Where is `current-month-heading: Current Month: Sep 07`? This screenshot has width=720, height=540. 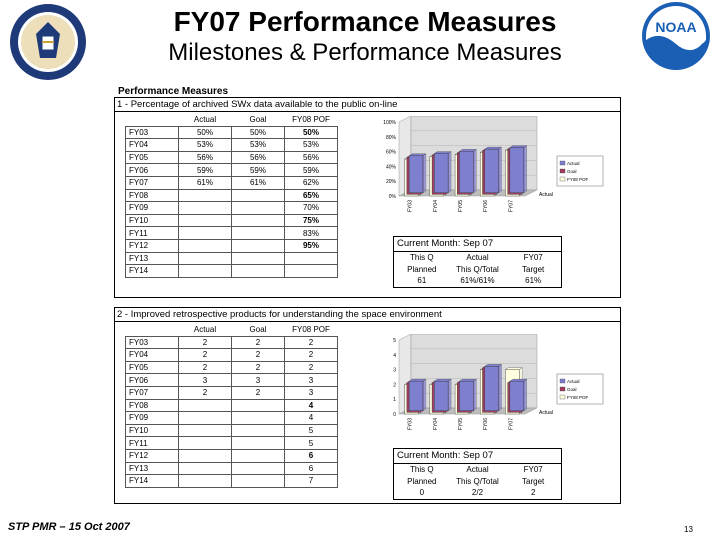
current-month-heading: Current Month: Sep 07 is located at coordinates (477, 456).